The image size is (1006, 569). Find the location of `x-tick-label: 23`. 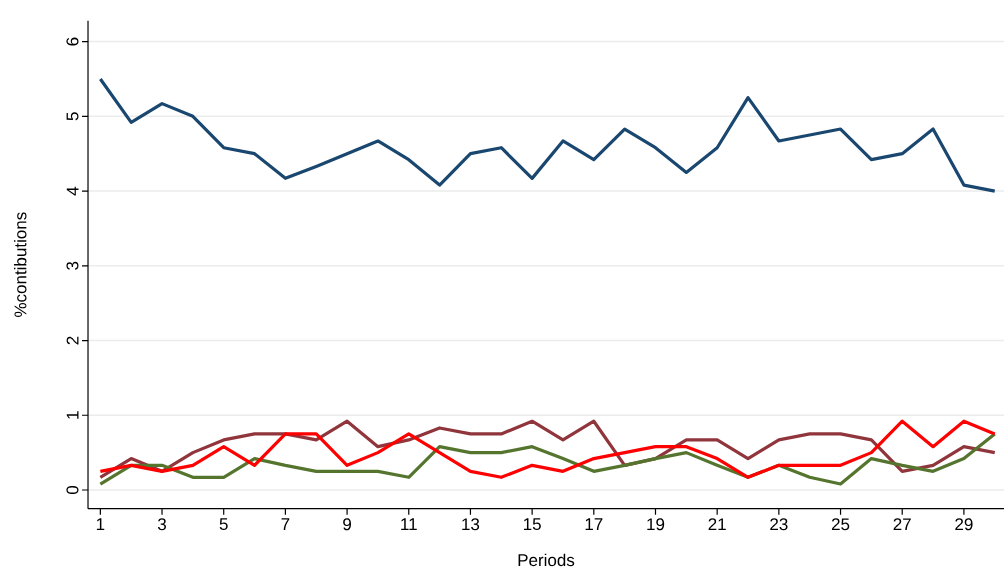

x-tick-label: 23 is located at coordinates (779, 524).